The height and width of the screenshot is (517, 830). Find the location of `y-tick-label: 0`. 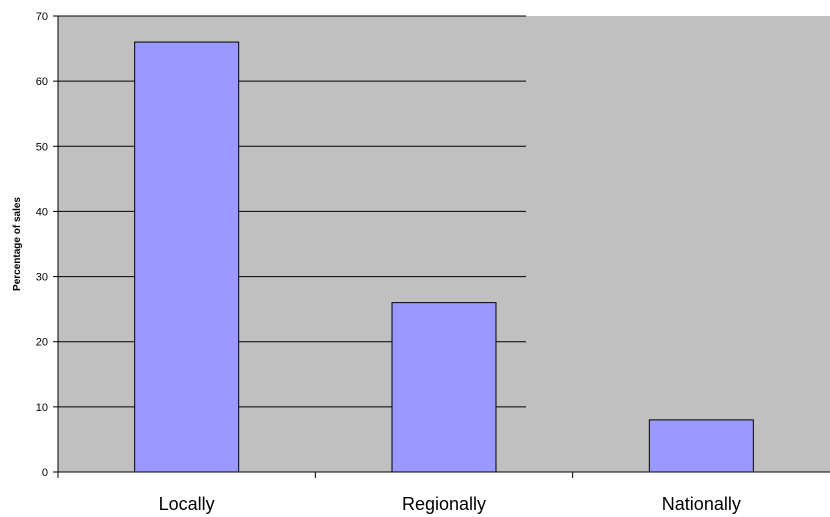

y-tick-label: 0 is located at coordinates (45, 473).